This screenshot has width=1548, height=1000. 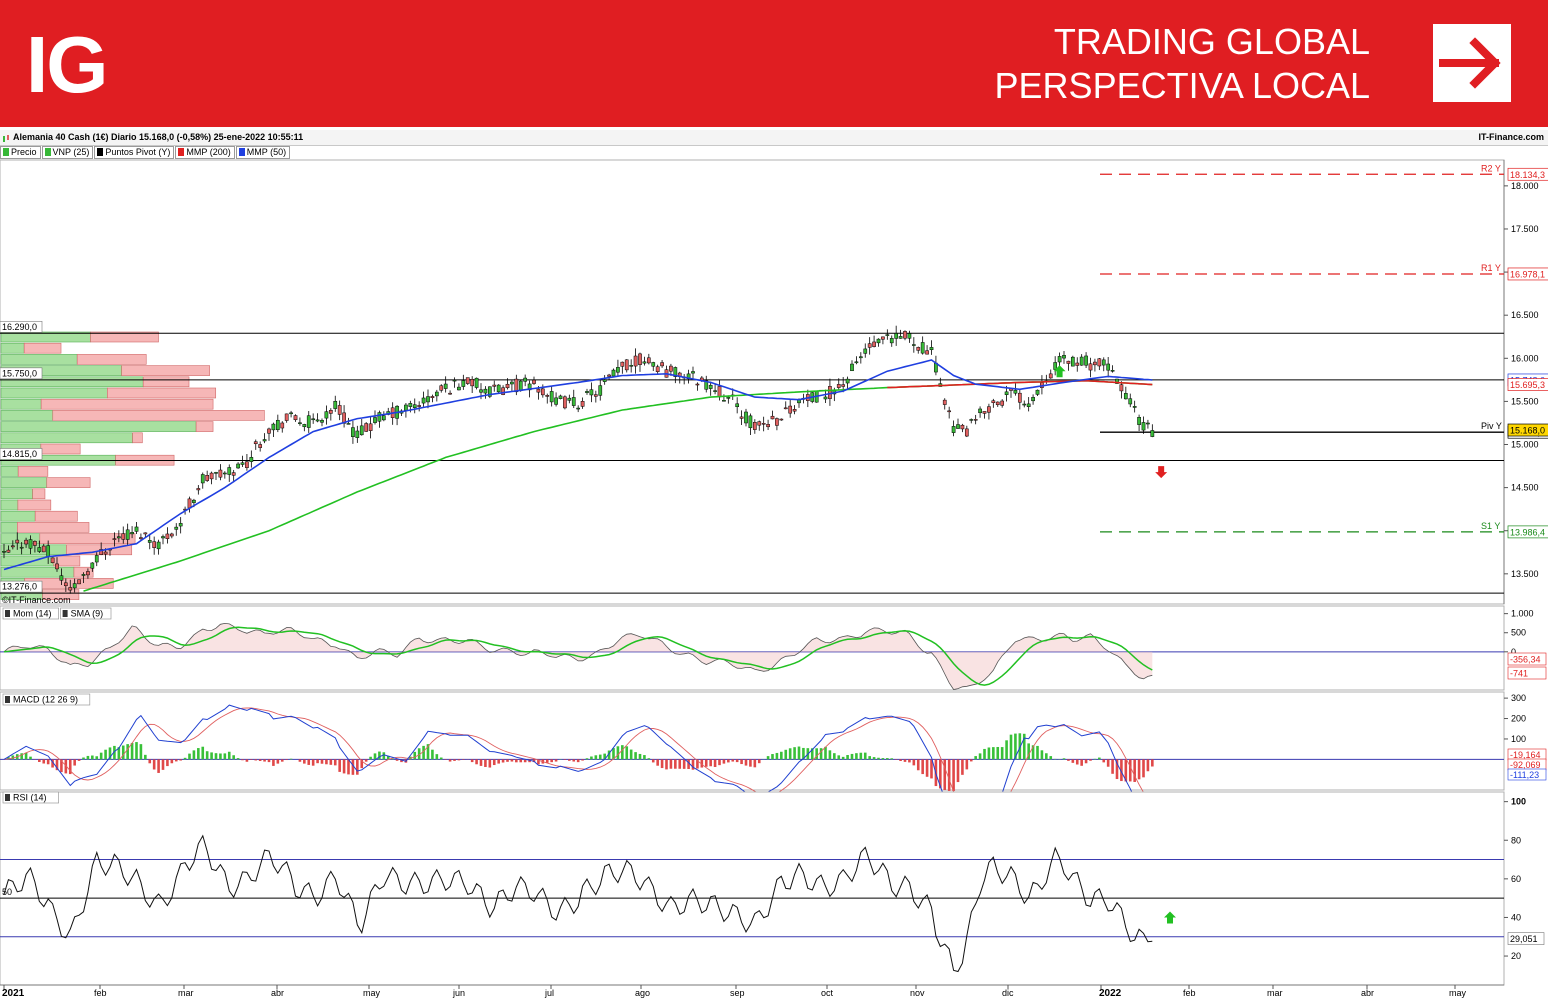 I want to click on level-label-box, so click(x=21, y=373).